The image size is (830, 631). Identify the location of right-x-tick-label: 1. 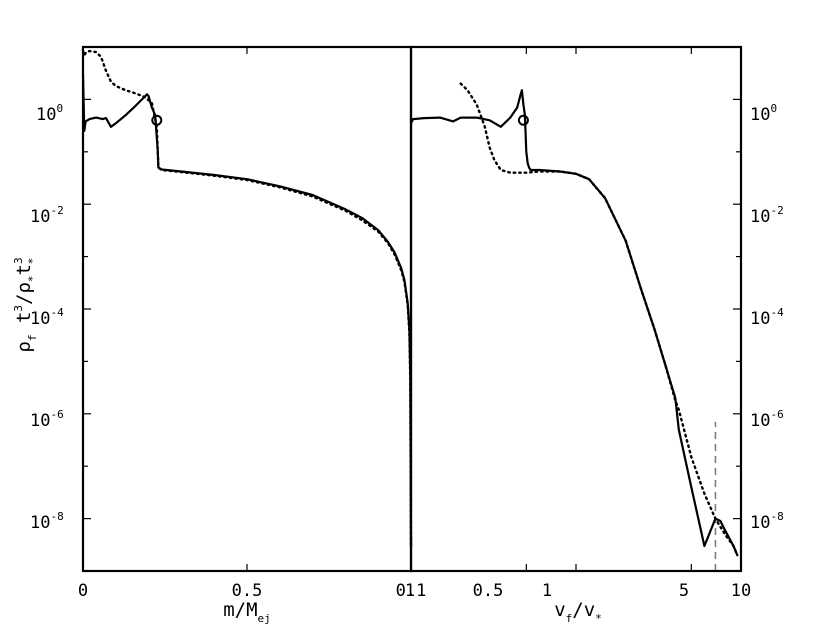
(547, 591).